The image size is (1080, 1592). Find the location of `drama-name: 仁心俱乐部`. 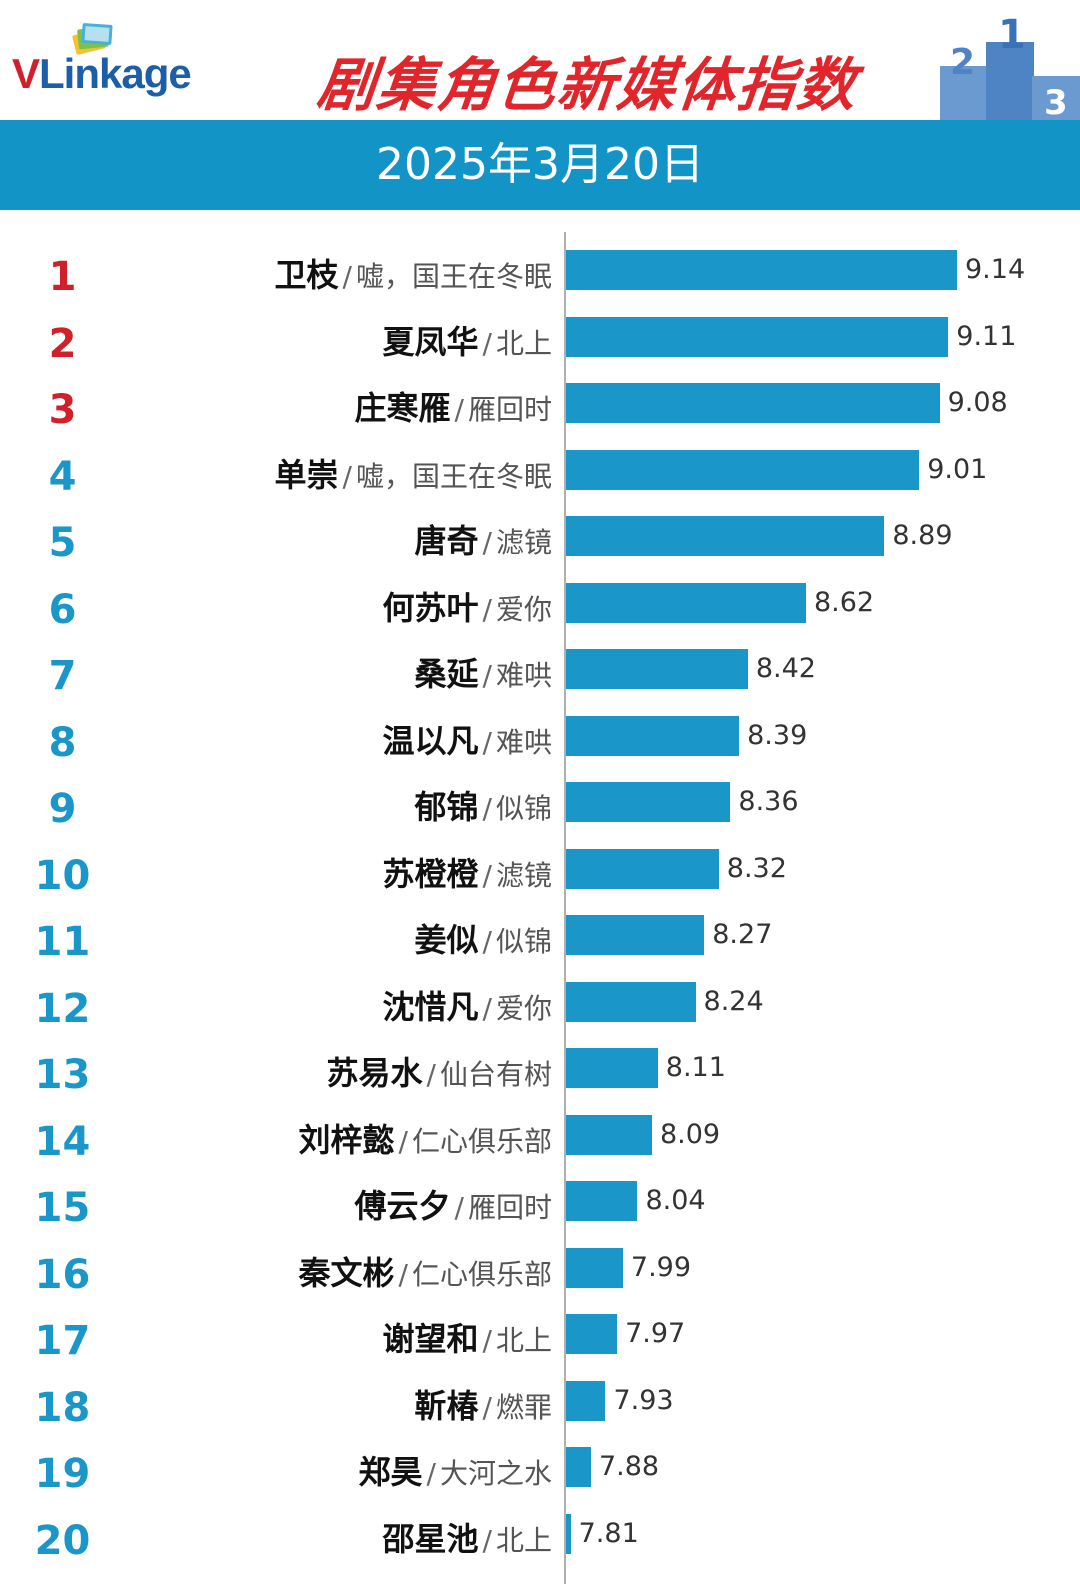

drama-name: 仁心俱乐部 is located at coordinates (481, 1274).